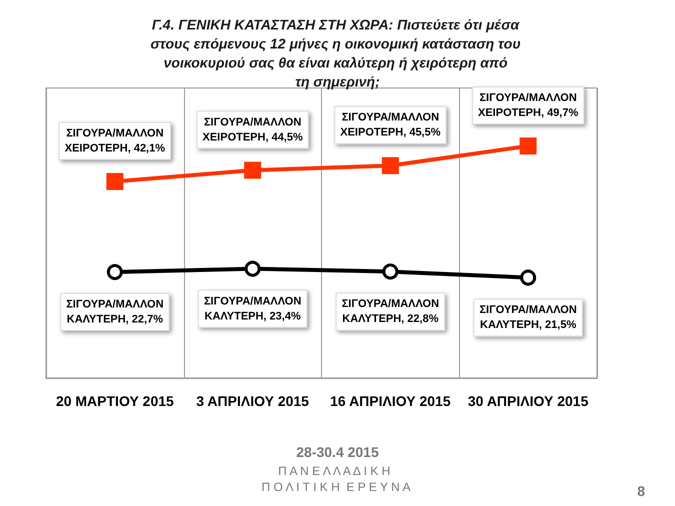 The image size is (675, 506). What do you see at coordinates (253, 308) in the screenshot?
I see `data-label: ΣΙΓΟΥΡΑ/ΜΑΛΛΟΝ ΚΑΛΥΤΕΡΗ, 23,4%` at bounding box center [253, 308].